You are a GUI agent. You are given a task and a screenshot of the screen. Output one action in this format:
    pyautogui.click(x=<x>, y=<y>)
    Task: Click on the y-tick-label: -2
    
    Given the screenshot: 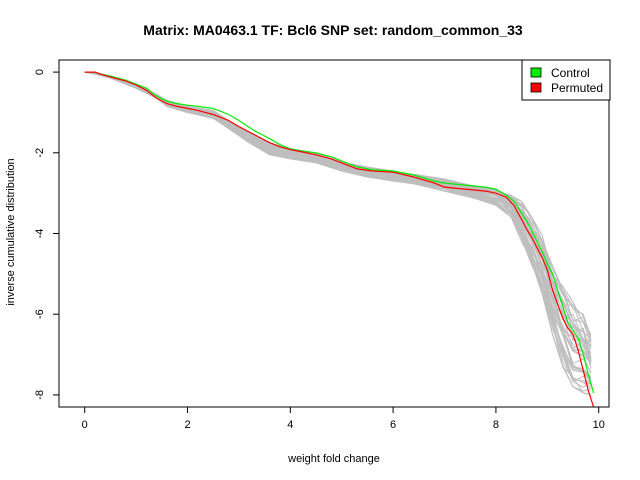 What is the action you would take?
    pyautogui.click(x=40, y=153)
    